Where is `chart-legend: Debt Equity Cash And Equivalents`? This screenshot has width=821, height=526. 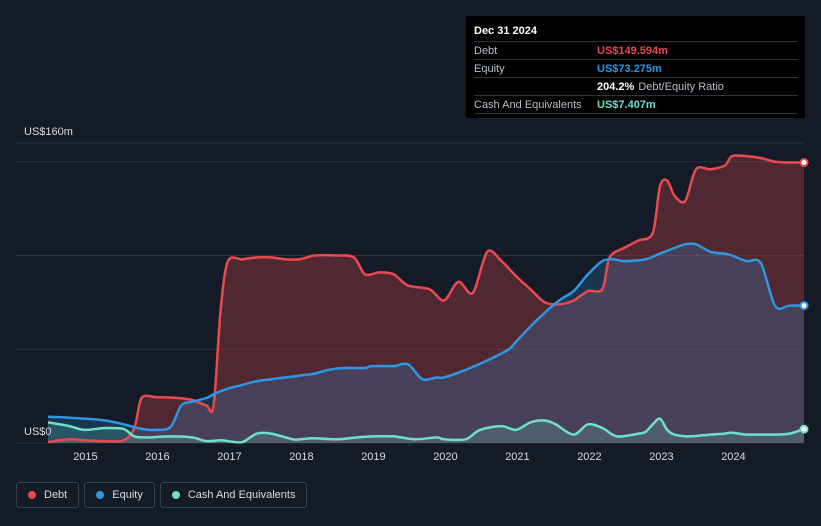
chart-legend: Debt Equity Cash And Equivalents is located at coordinates (162, 496).